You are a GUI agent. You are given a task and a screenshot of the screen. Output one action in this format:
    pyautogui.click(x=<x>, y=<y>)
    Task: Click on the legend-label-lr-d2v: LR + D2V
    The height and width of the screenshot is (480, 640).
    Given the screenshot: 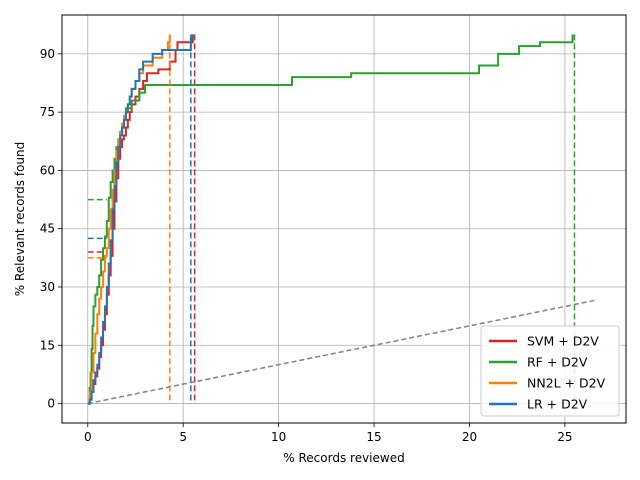 What is the action you would take?
    pyautogui.click(x=557, y=404)
    